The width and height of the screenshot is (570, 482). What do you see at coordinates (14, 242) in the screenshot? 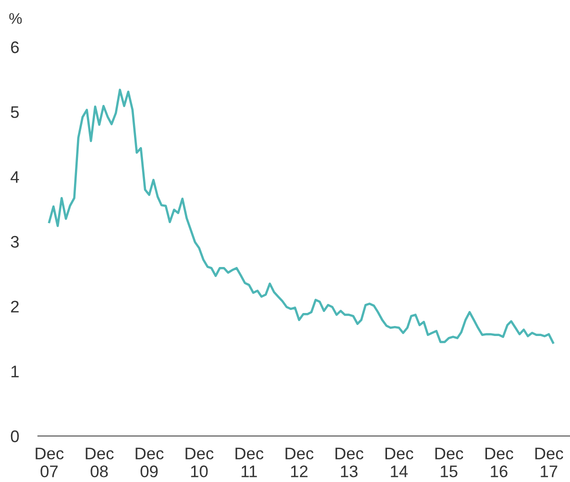
I see `y-tick-label: 3` at bounding box center [14, 242].